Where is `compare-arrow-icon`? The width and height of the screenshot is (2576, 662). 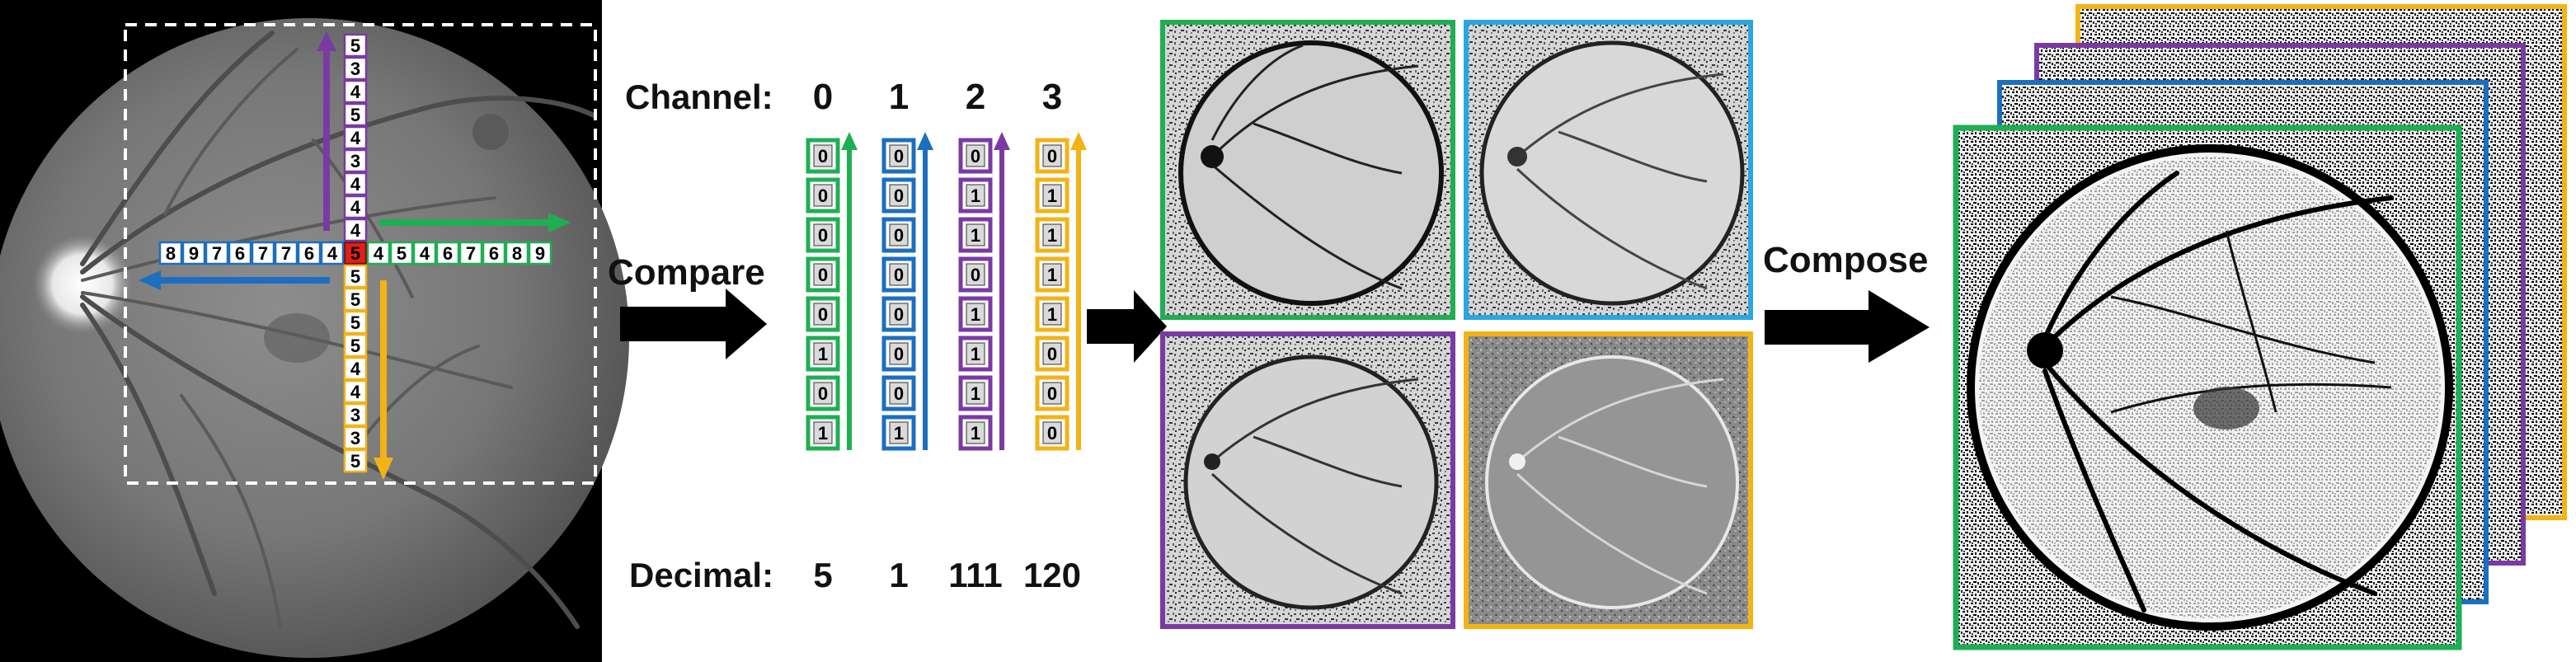 compare-arrow-icon is located at coordinates (693, 324).